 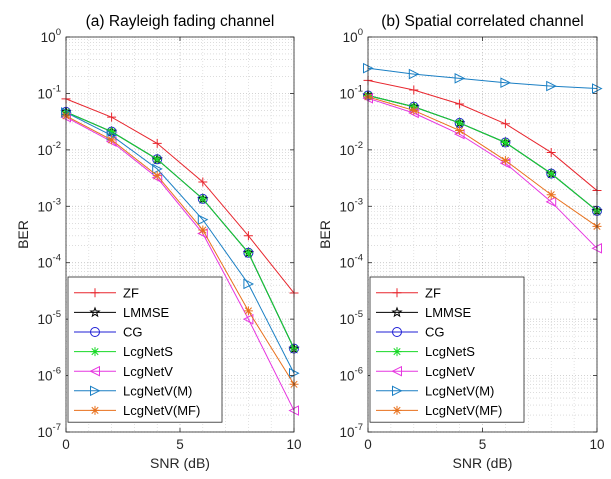 What do you see at coordinates (49, 262) in the screenshot?
I see `y-tick-label: 10⁻⁴` at bounding box center [49, 262].